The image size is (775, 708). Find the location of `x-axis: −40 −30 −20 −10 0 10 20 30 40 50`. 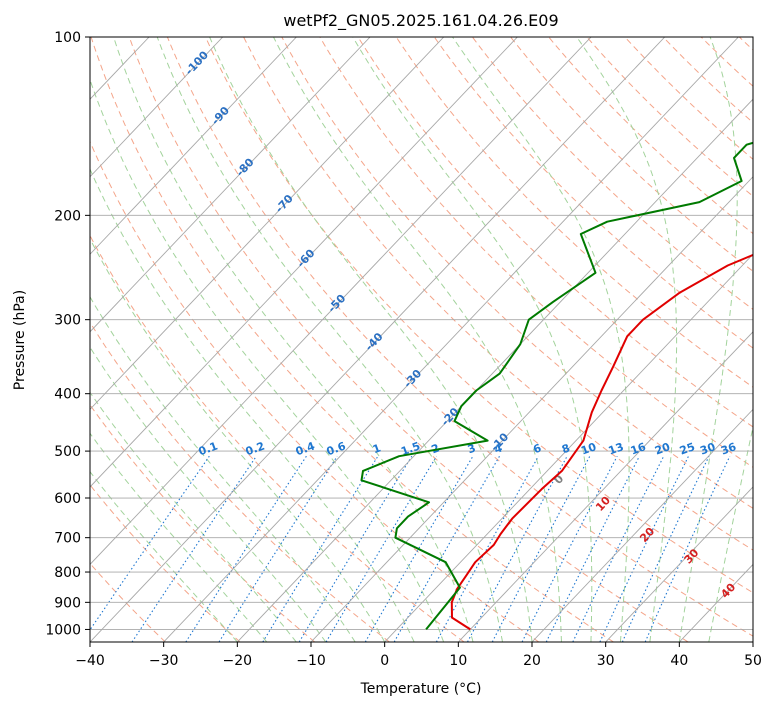

x-axis: −40 −30 −20 −10 0 10 20 30 40 50 is located at coordinates (418, 655).